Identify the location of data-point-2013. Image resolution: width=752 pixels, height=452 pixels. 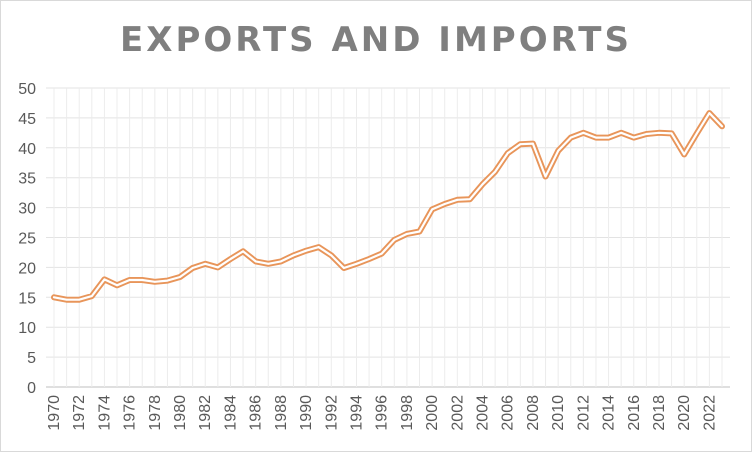
(596, 138).